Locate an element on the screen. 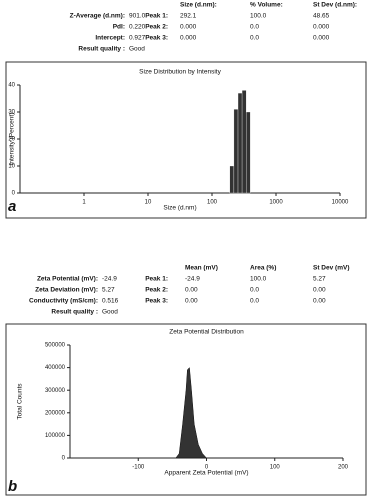 The width and height of the screenshot is (372, 500). y-tick-label: 200000 is located at coordinates (55, 413).